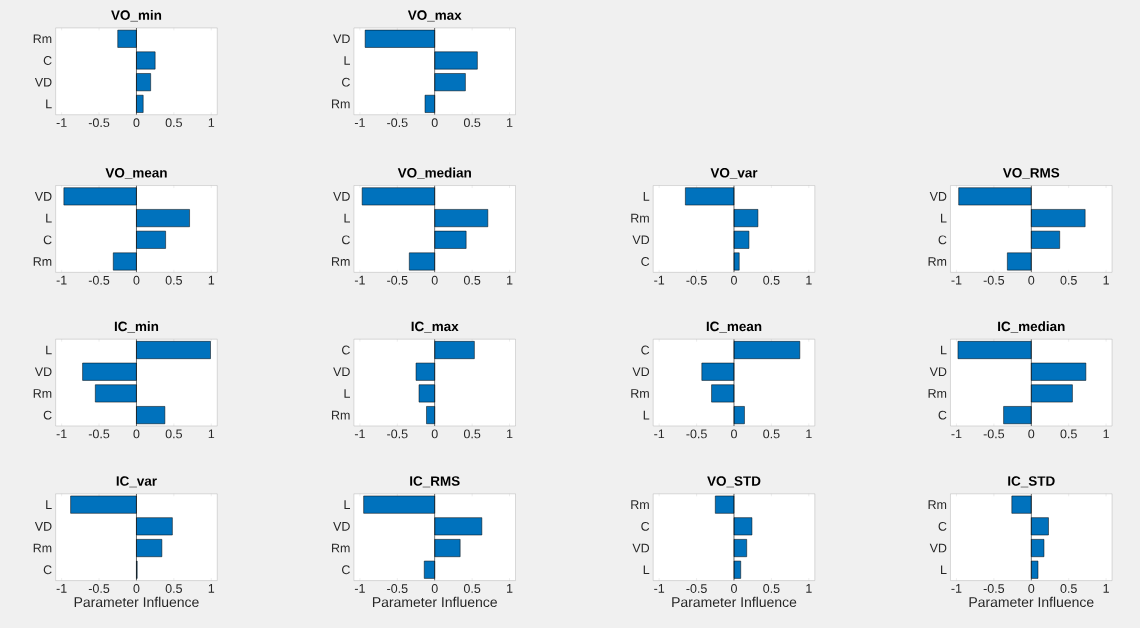 Image resolution: width=1140 pixels, height=628 pixels. I want to click on chart-title: IC_var, so click(136, 482).